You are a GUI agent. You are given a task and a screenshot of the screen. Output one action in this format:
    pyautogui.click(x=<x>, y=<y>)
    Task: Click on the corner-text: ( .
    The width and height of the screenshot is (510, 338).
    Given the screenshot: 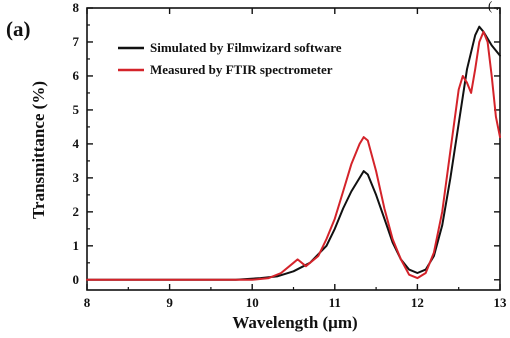 What is the action you would take?
    pyautogui.click(x=493, y=6)
    